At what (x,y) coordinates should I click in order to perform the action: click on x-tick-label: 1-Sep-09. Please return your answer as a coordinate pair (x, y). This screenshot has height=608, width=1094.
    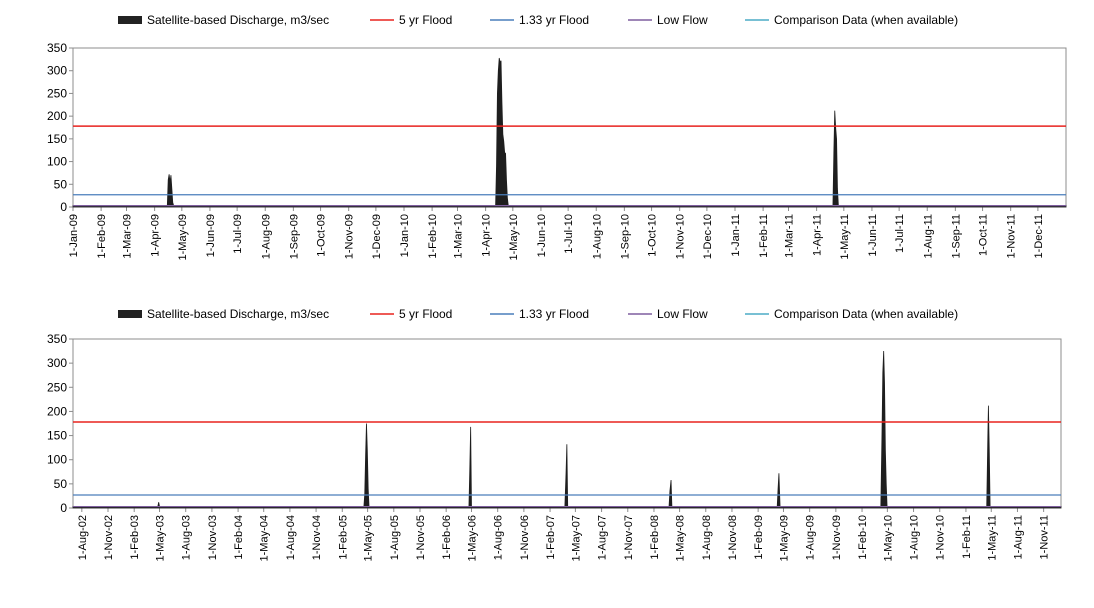
    Looking at the image, I should click on (294, 236).